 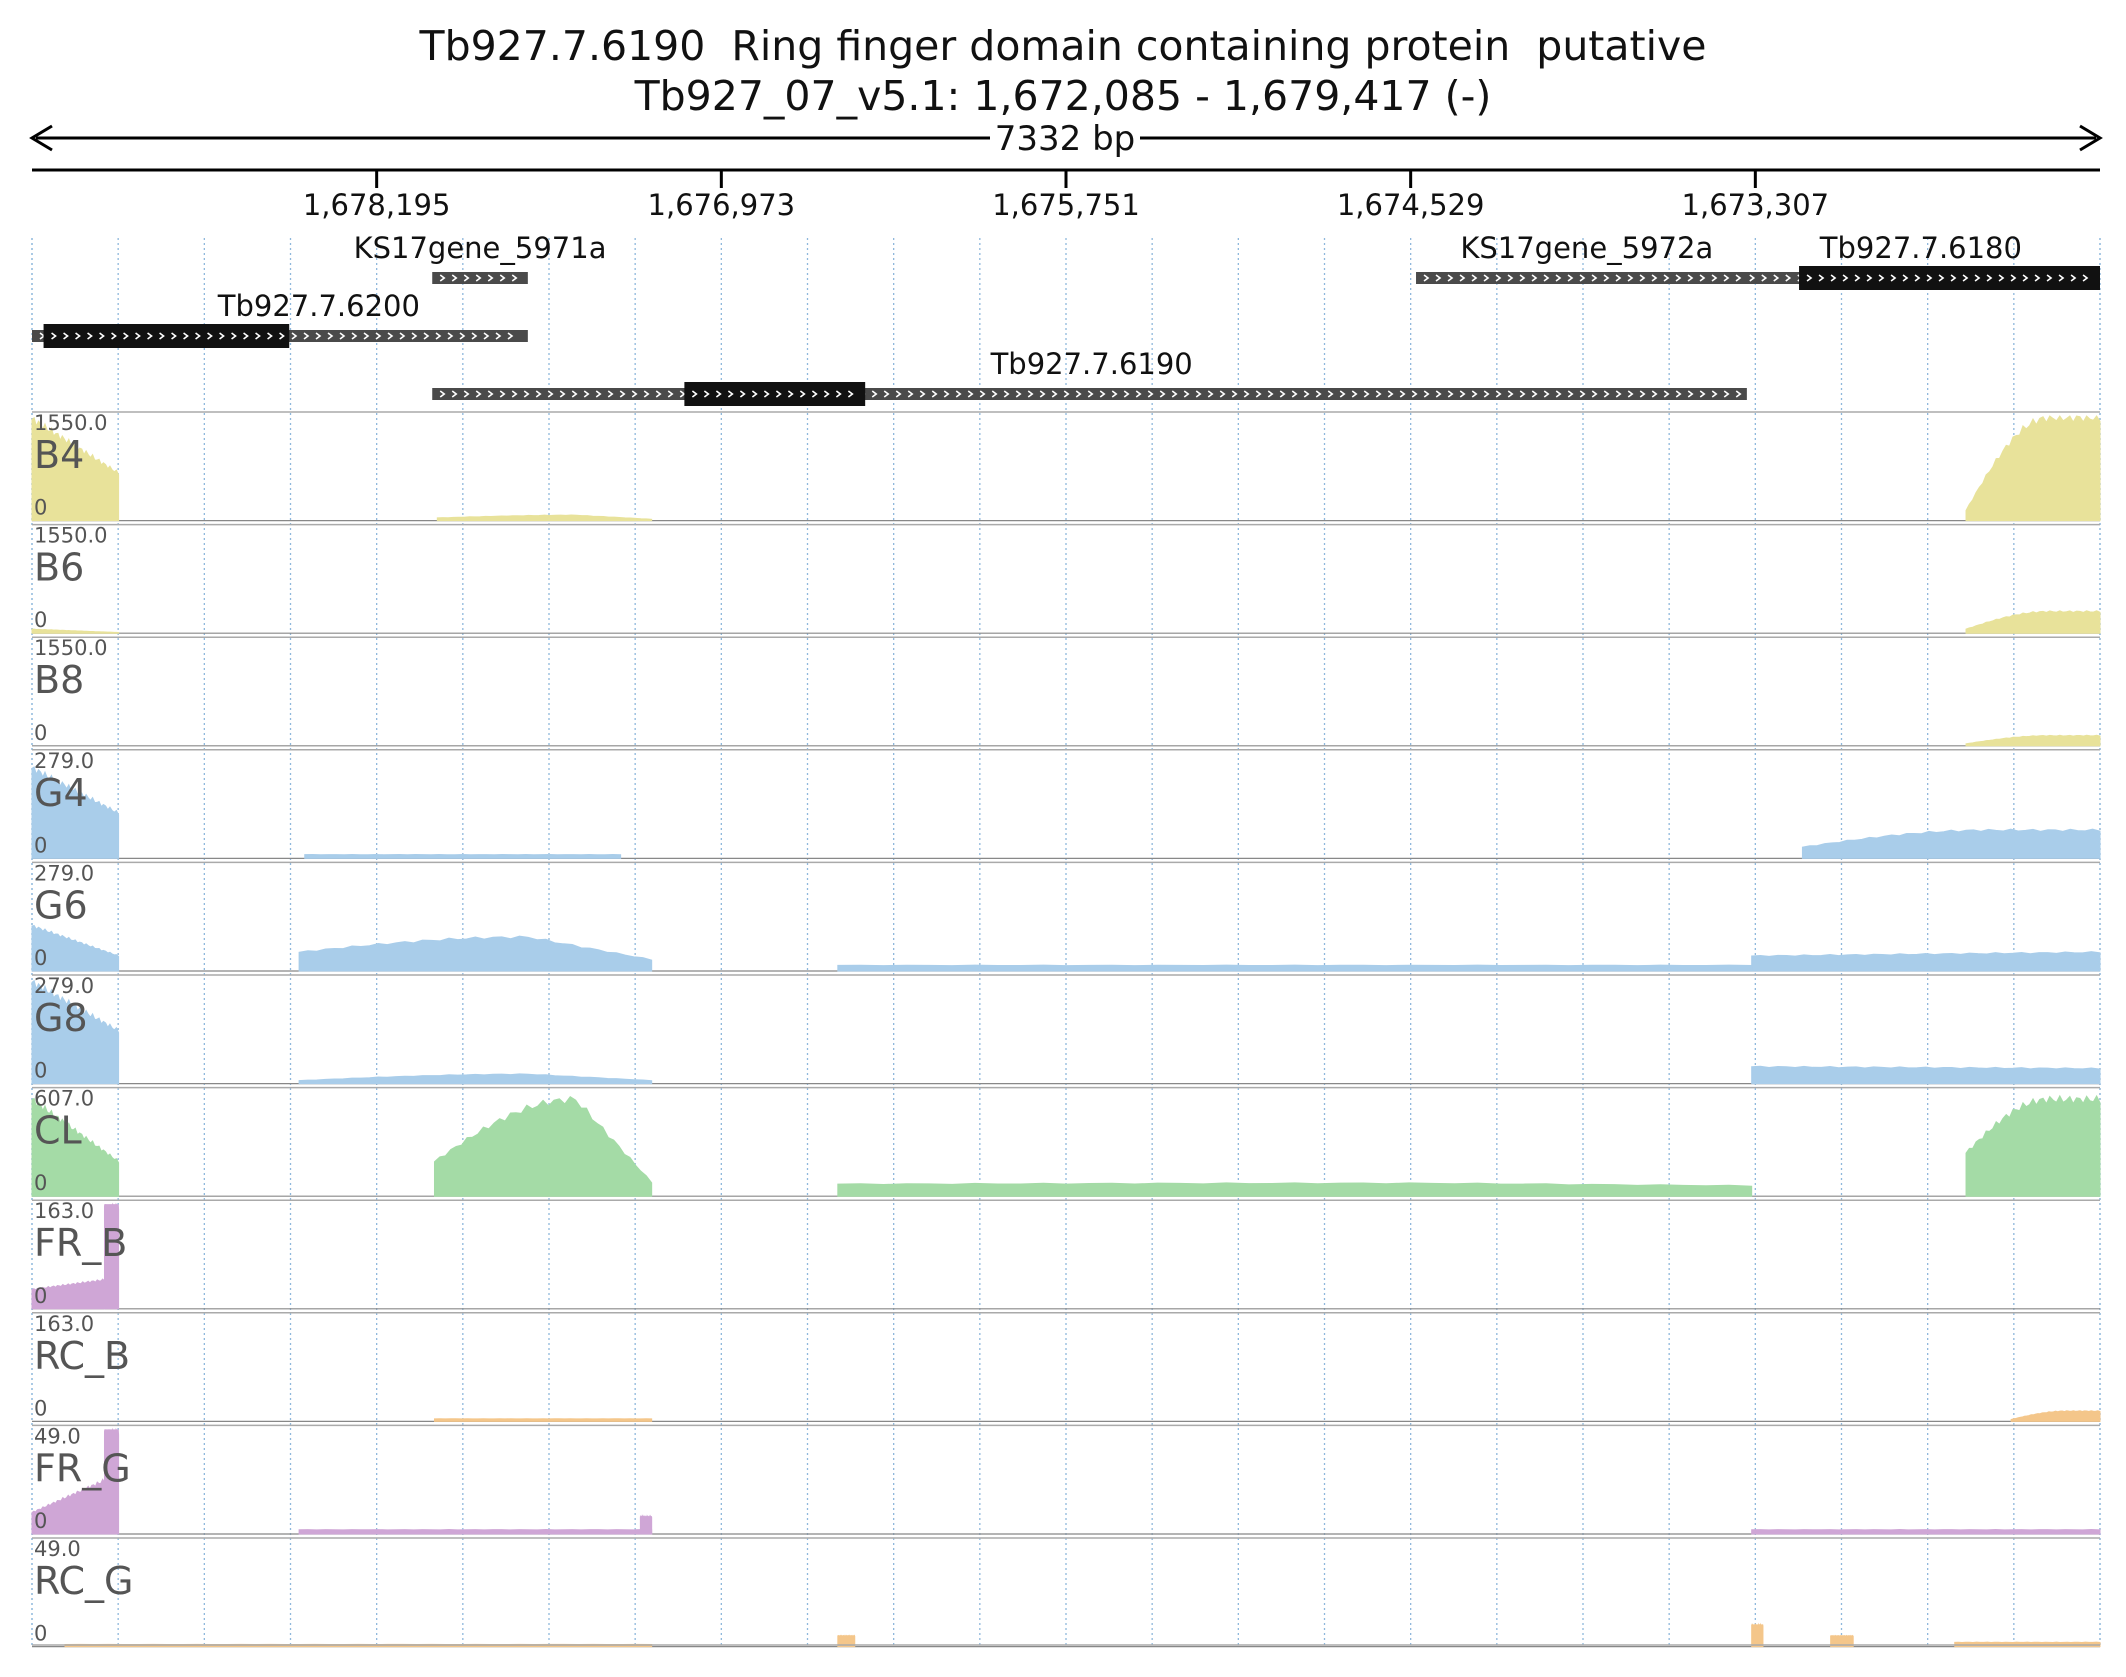 I want to click on track-name-B8: B8, so click(x=59, y=680).